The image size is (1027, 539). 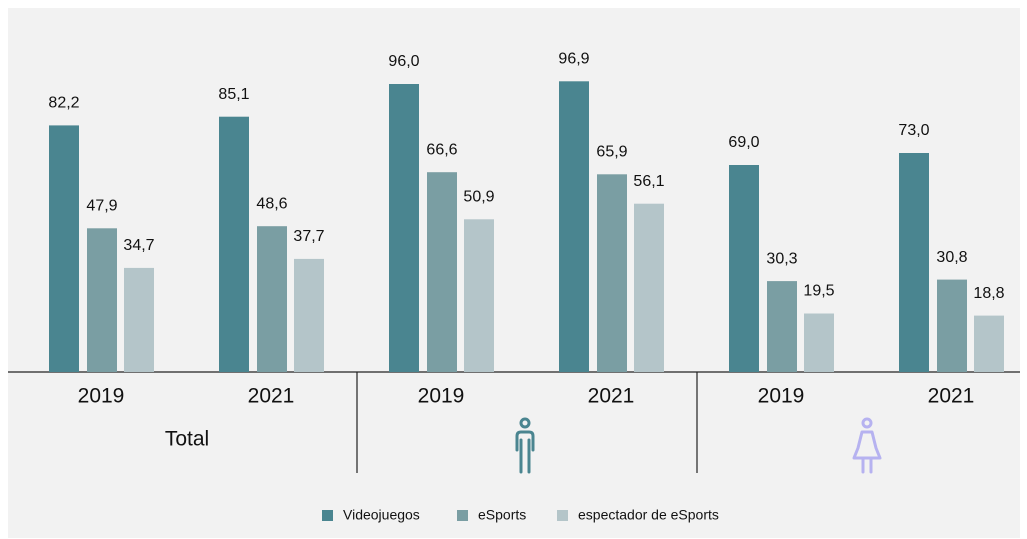 I want to click on legend-label: eSports, so click(x=502, y=515).